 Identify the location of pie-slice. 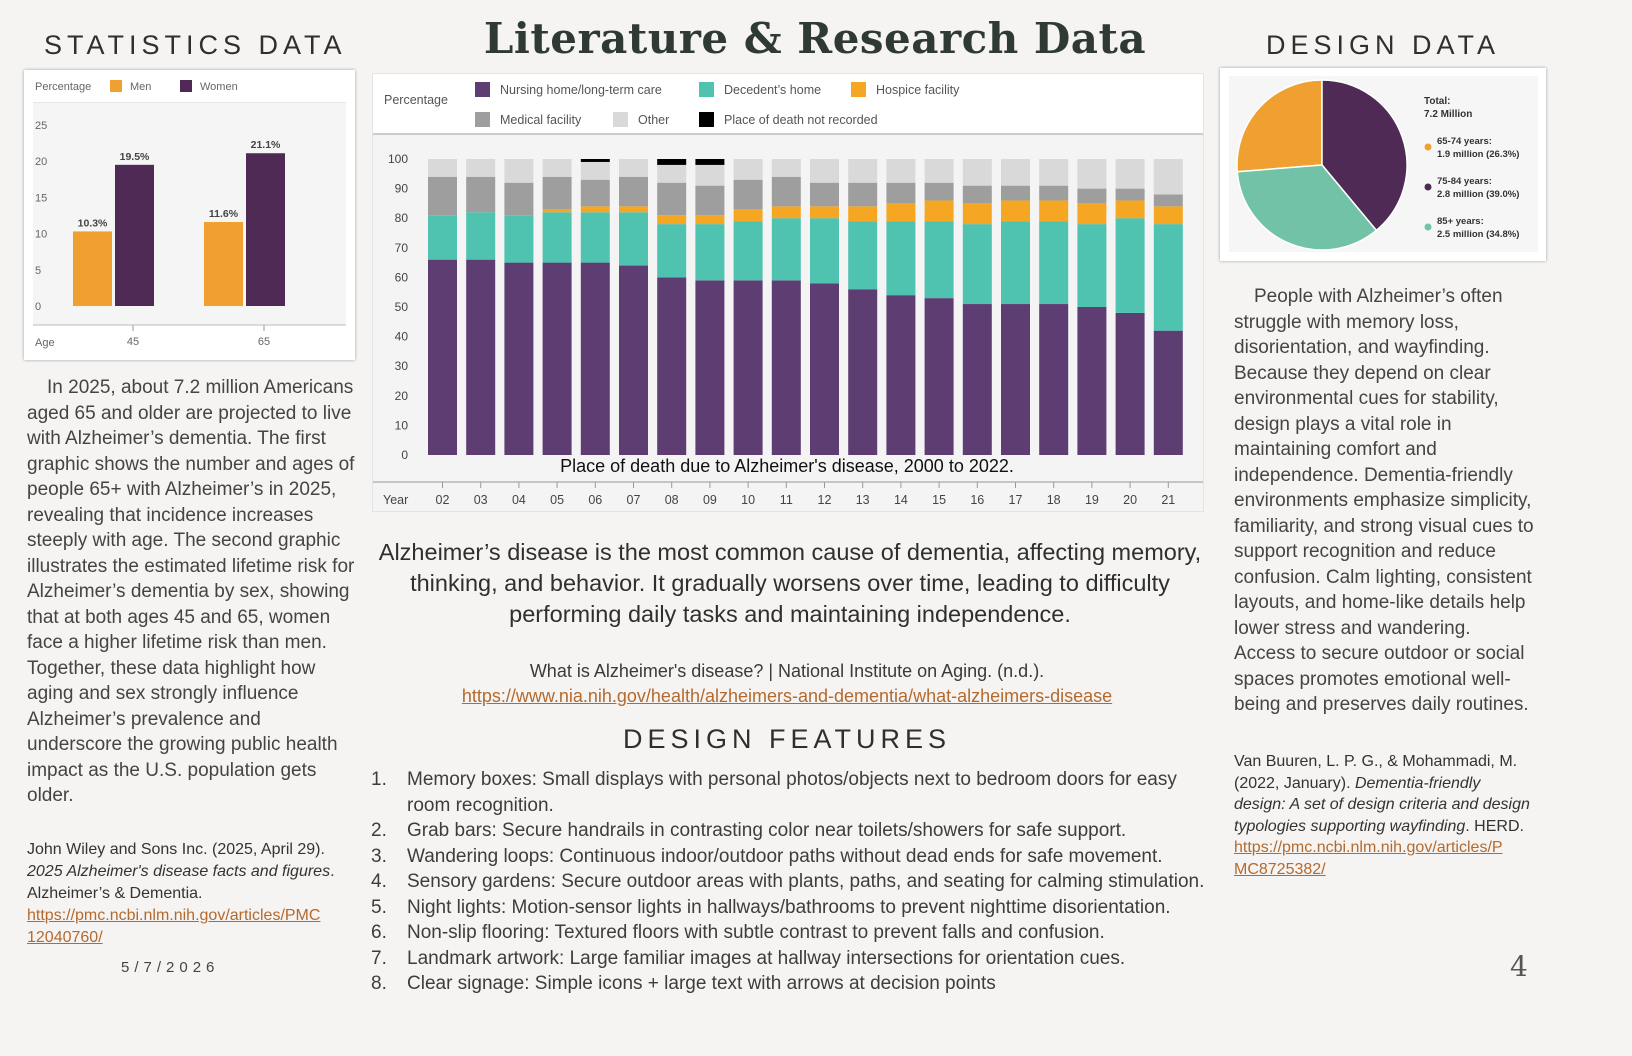
(1364, 155).